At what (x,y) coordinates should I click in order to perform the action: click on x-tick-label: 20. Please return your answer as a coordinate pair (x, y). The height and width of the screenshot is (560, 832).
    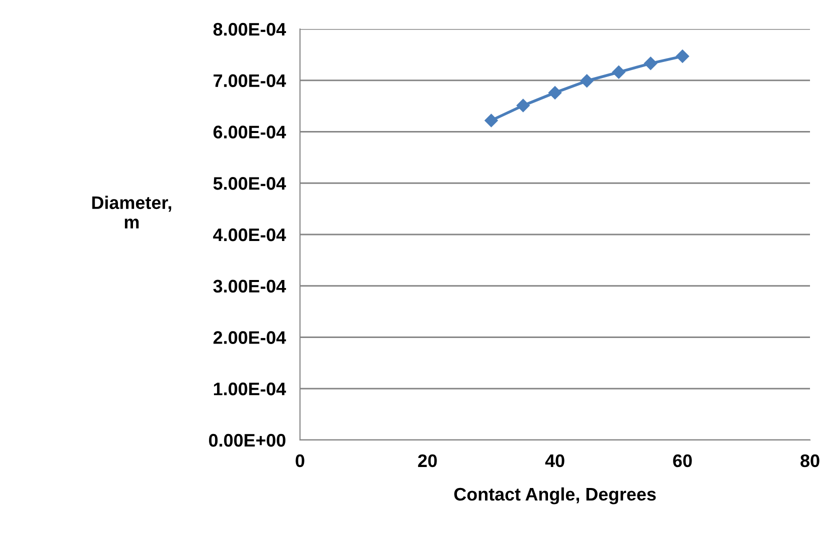
    Looking at the image, I should click on (427, 461).